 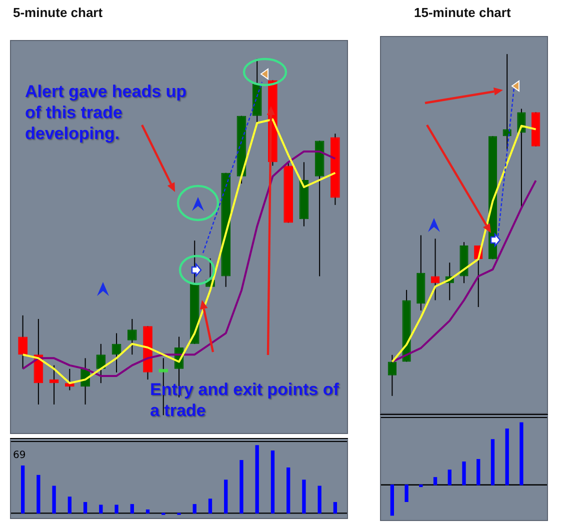 What do you see at coordinates (462, 12) in the screenshot?
I see `chart-title: 15-minute chart` at bounding box center [462, 12].